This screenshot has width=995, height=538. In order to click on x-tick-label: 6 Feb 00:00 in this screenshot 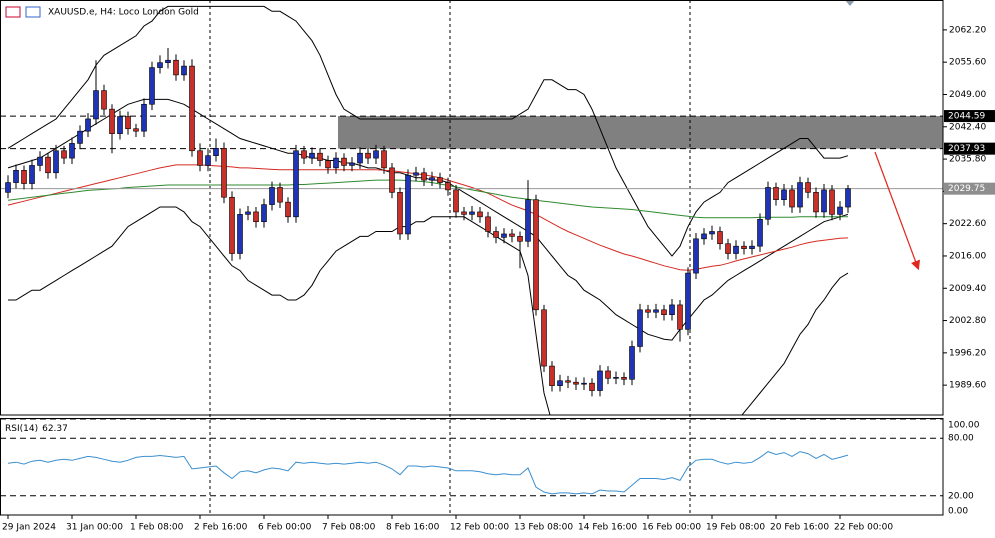, I will do `click(285, 528)`.